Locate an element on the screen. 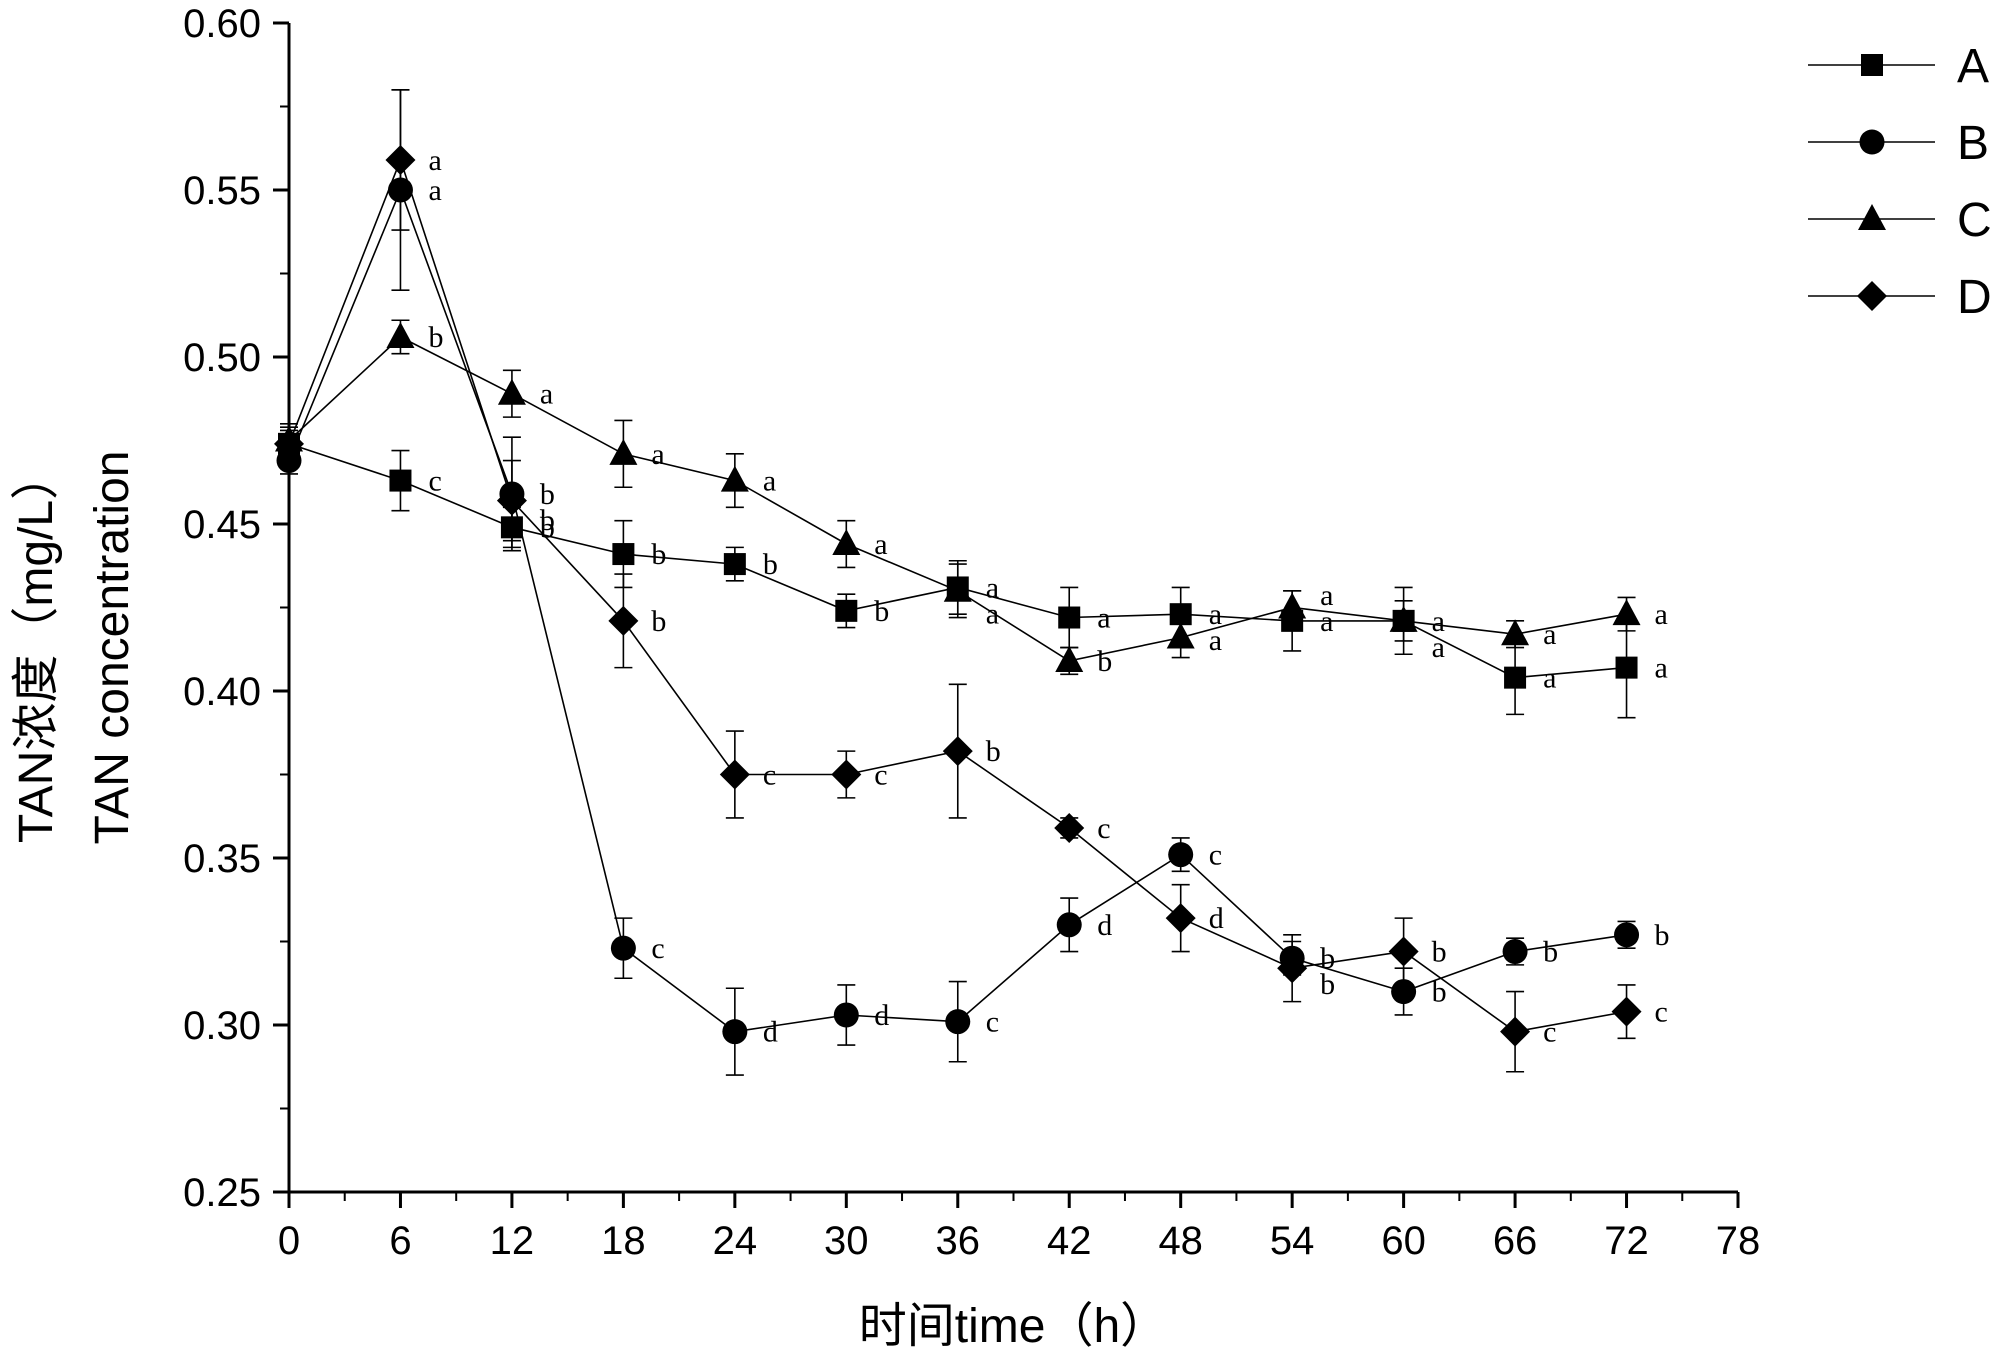 This screenshot has height=1367, width=2000. y-axis-title-line-2: TAN concentration is located at coordinates (112, 648).